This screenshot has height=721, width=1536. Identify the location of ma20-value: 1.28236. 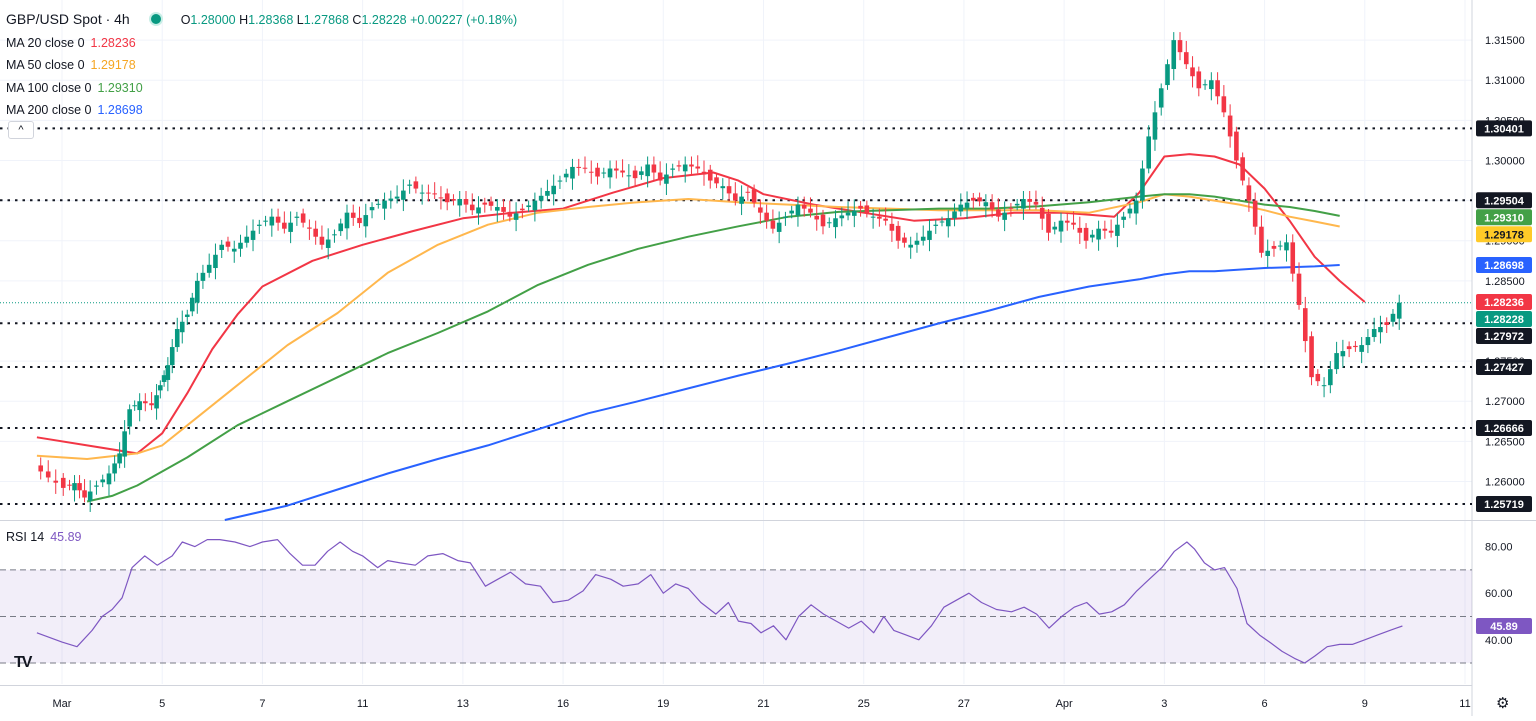
(113, 42).